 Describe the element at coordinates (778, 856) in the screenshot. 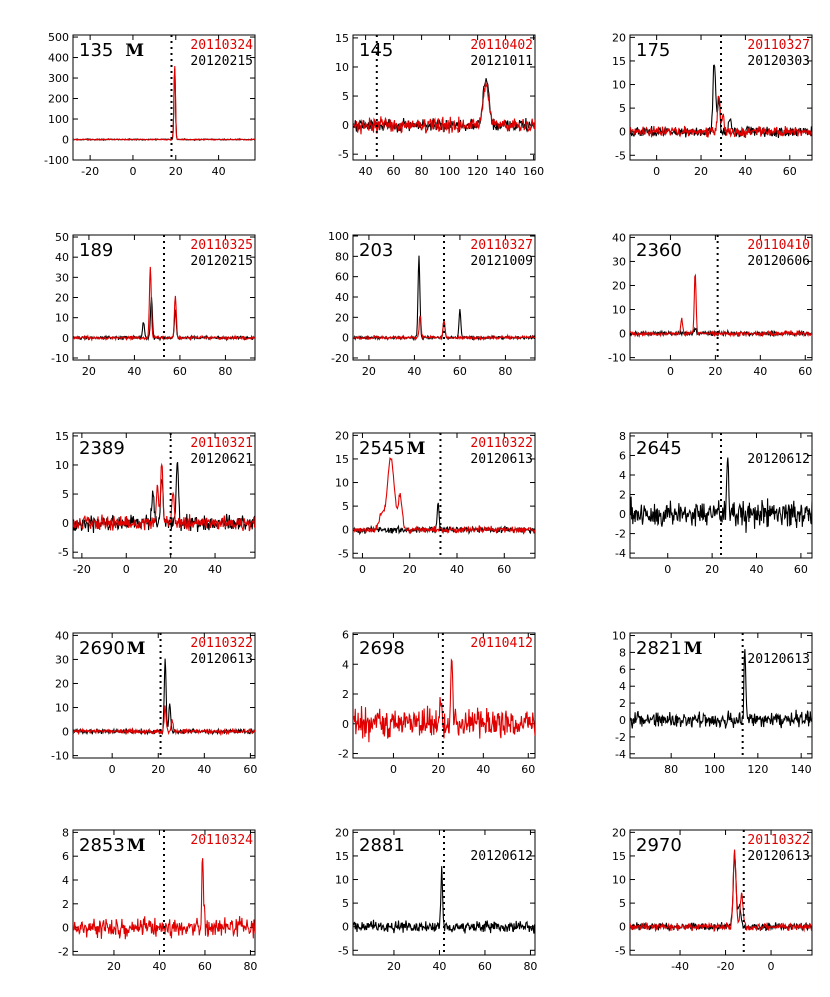

I see `observation-date: 20120613` at that location.